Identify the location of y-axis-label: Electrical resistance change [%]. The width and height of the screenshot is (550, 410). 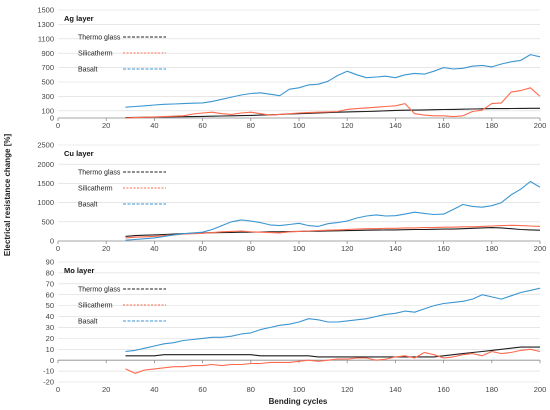
(7, 195).